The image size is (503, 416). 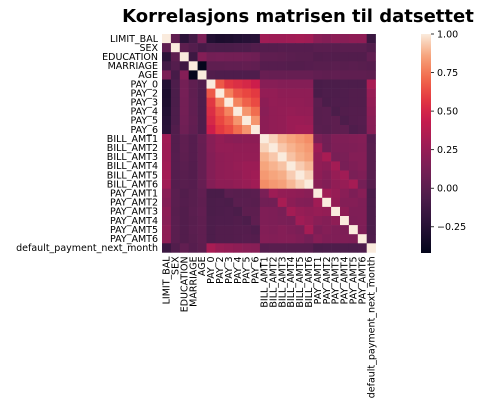 What do you see at coordinates (298, 16) in the screenshot?
I see `chart-title: Korrelasjons matrisen til datsettet` at bounding box center [298, 16].